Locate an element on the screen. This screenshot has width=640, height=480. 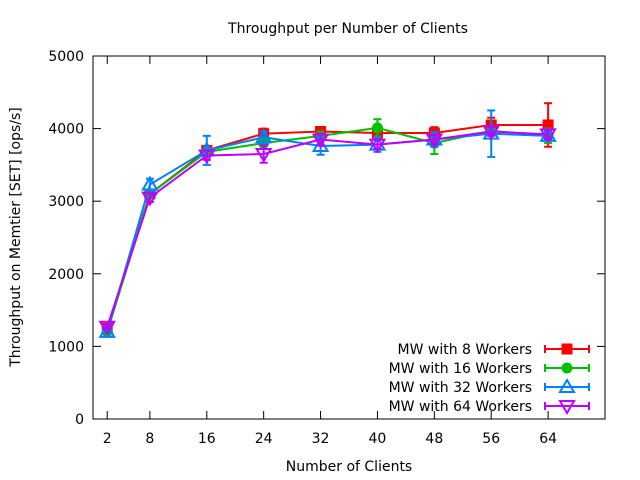
y-tick-label: 3000 is located at coordinates (66, 202).